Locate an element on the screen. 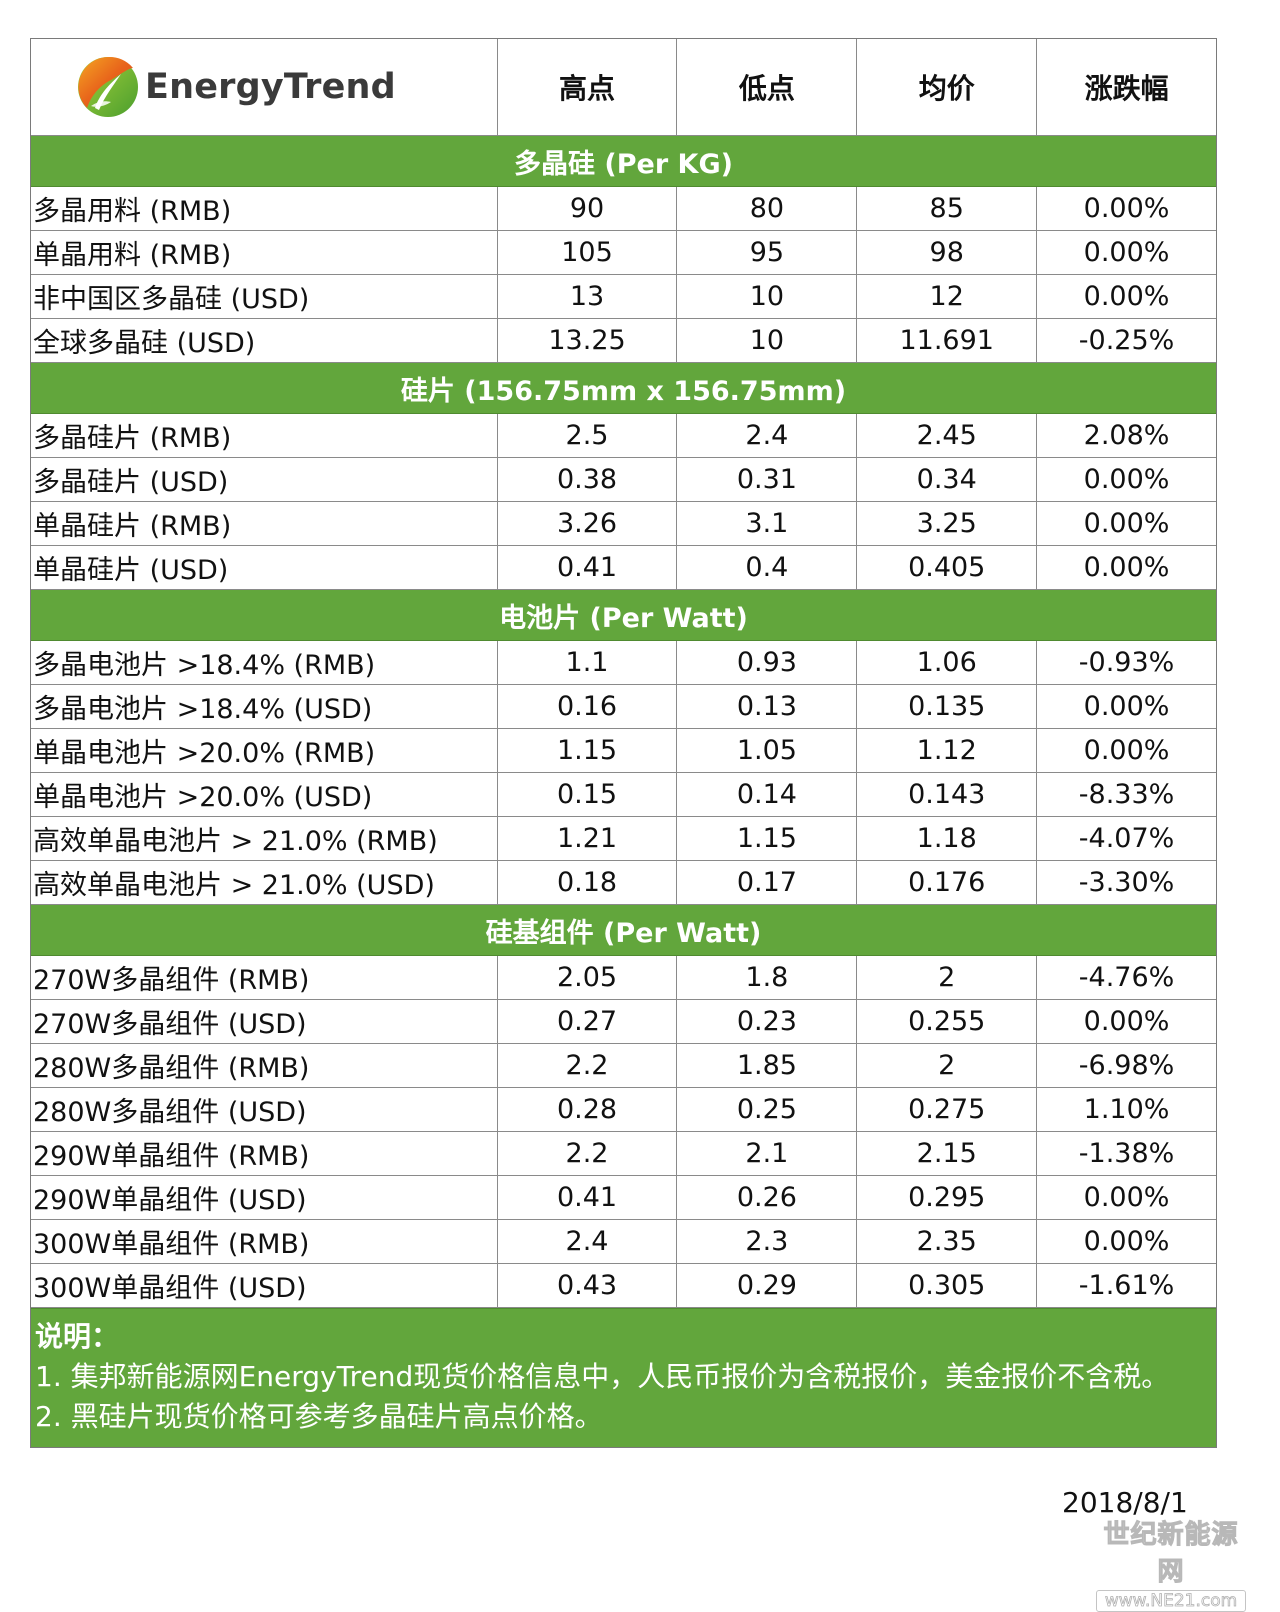 Image resolution: width=1280 pixels, height=1612 pixels. high-price: 0.15 is located at coordinates (588, 794).